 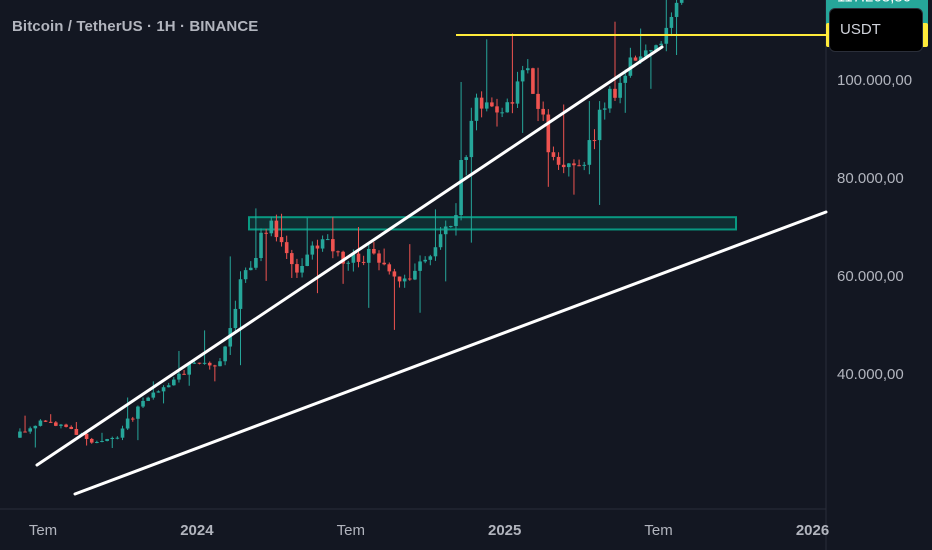 I want to click on x-tick-label: 2025, so click(x=504, y=530).